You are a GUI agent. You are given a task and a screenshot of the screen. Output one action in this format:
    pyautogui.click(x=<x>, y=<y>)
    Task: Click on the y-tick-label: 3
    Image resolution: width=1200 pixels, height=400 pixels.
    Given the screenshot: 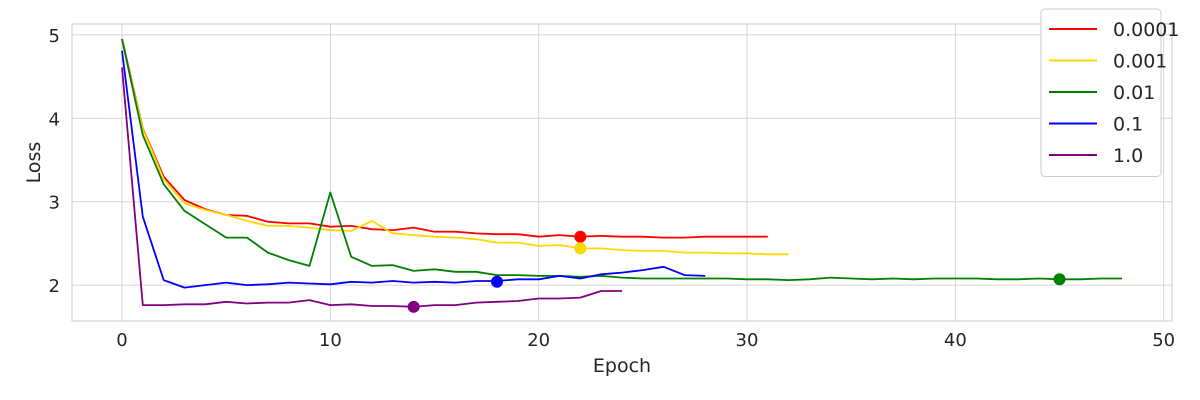 What is the action you would take?
    pyautogui.click(x=54, y=203)
    